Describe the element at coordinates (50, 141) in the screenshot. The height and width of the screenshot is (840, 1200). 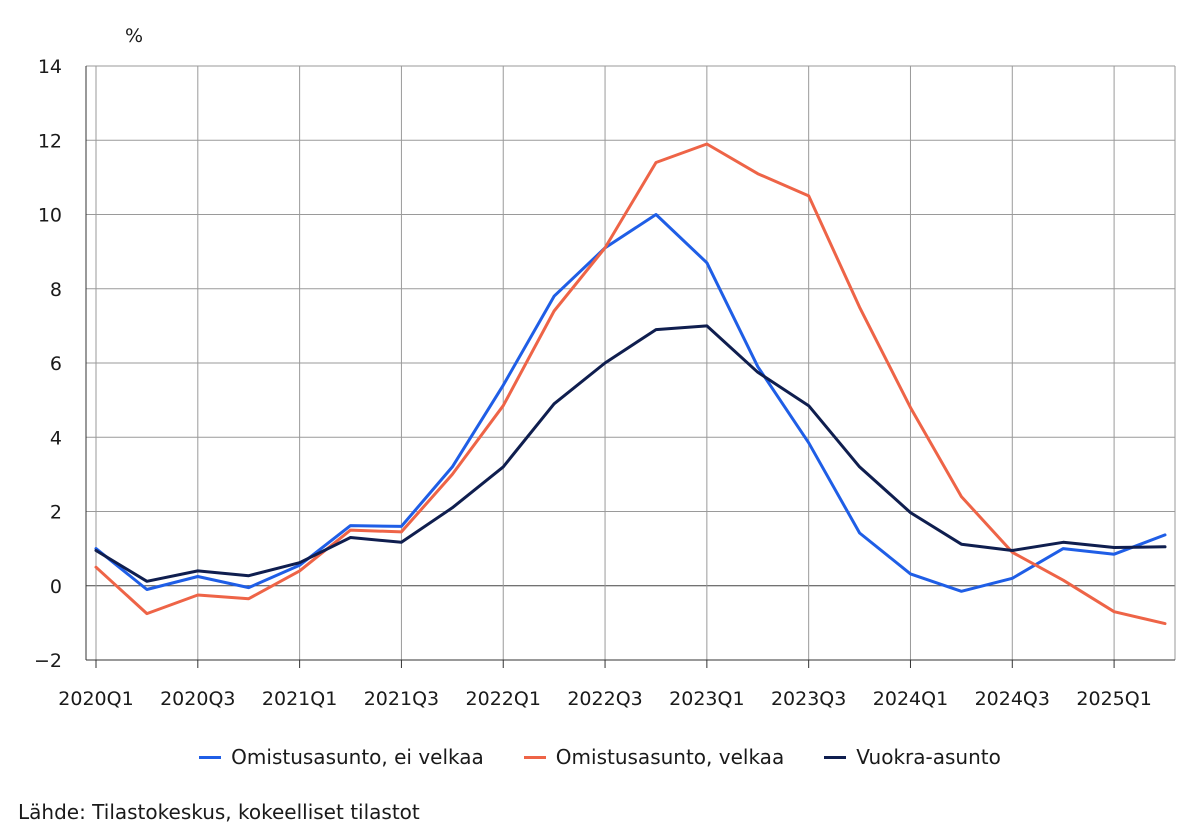
I see `y-tick-label: 12` at that location.